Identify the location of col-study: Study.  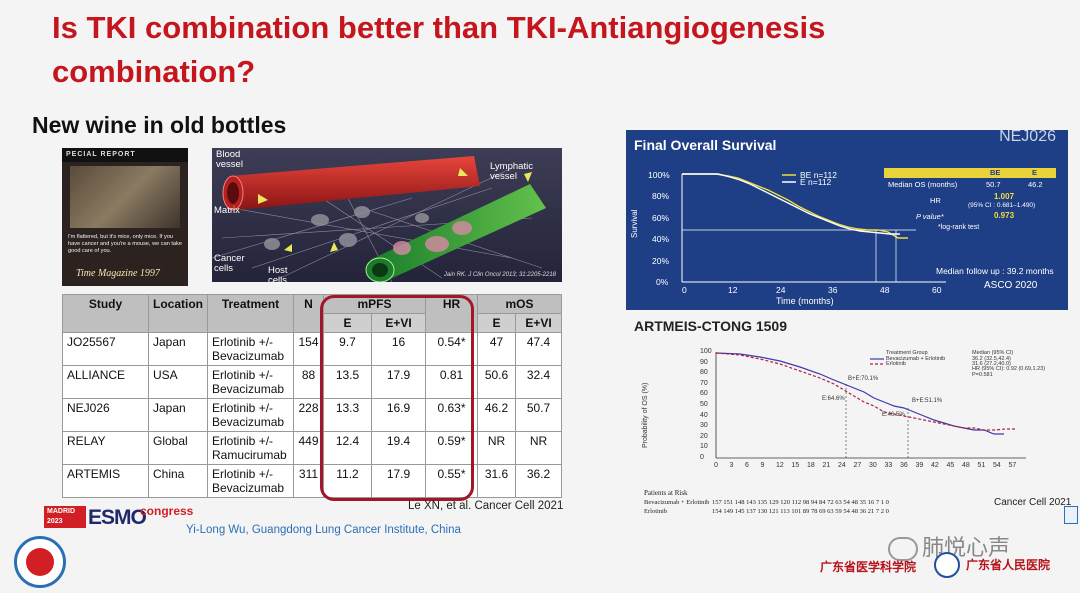
(105, 313).